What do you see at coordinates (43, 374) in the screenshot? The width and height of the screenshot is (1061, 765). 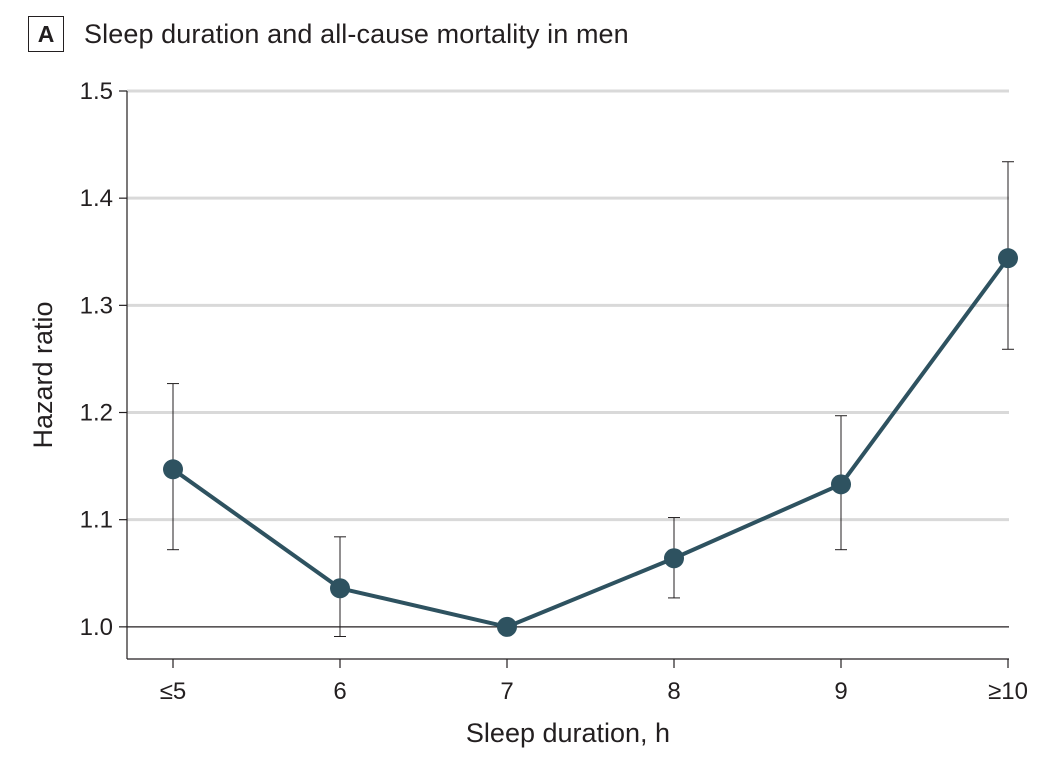 I see `y-axis-title: Hazard ratio` at bounding box center [43, 374].